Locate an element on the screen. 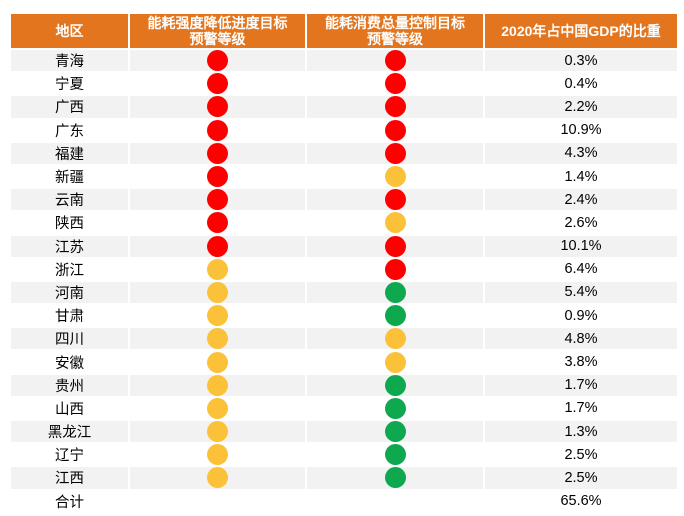 Image resolution: width=684 pixels, height=516 pixels. gdp-share: 0.4% is located at coordinates (581, 83).